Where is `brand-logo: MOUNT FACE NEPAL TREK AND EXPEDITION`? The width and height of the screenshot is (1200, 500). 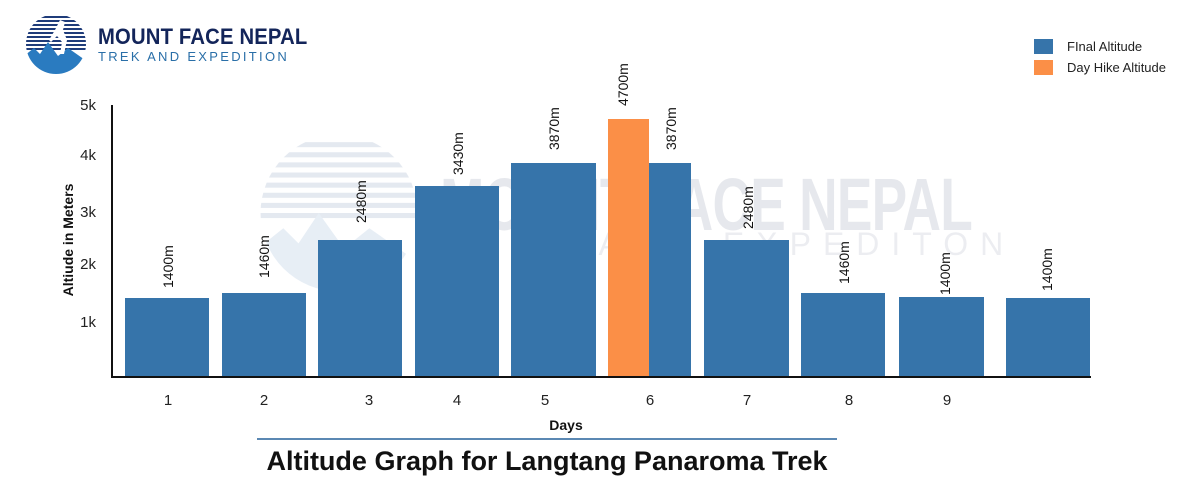 brand-logo: MOUNT FACE NEPAL TREK AND EXPEDITION is located at coordinates (165, 44).